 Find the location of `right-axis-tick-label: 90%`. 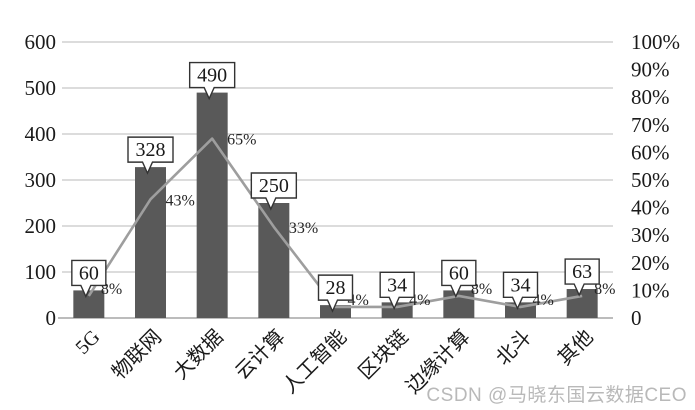

right-axis-tick-label: 90% is located at coordinates (650, 70).